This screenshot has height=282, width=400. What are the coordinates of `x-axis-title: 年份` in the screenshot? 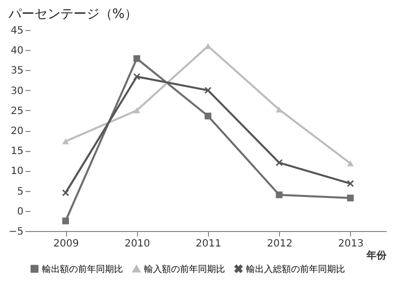 It's located at (377, 256).